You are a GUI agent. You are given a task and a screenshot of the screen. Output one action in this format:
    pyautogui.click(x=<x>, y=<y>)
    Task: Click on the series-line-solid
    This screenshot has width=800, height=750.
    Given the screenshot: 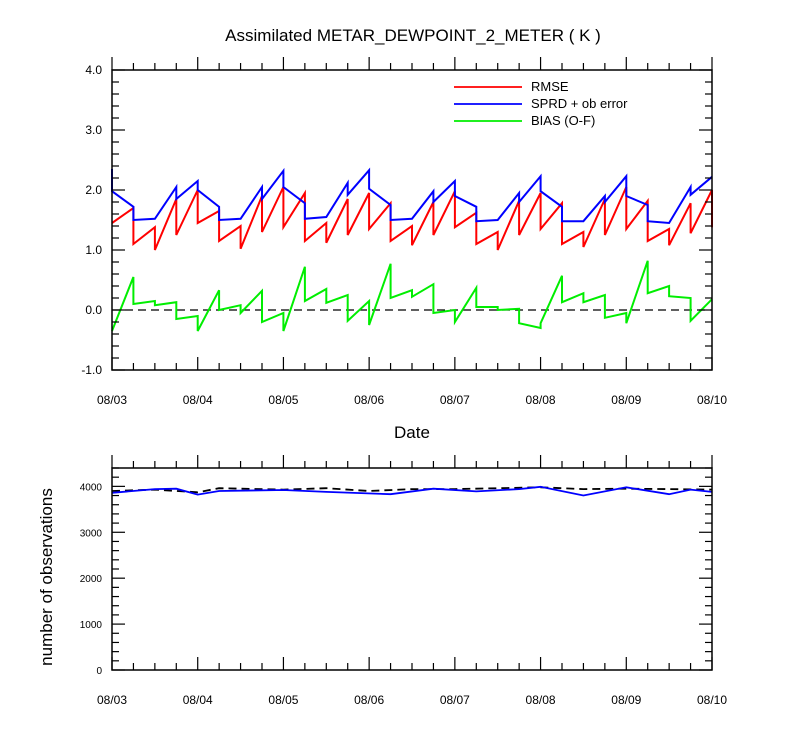 What is the action you would take?
    pyautogui.click(x=412, y=491)
    